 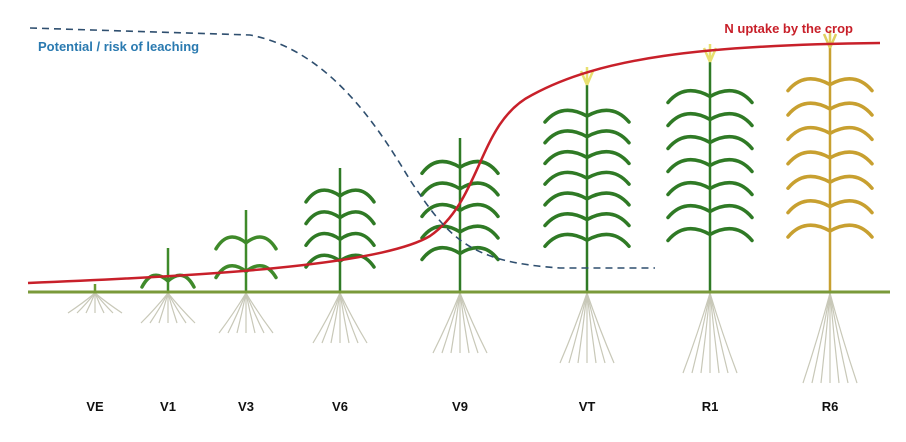 I want to click on stage-label: V1, so click(x=168, y=406).